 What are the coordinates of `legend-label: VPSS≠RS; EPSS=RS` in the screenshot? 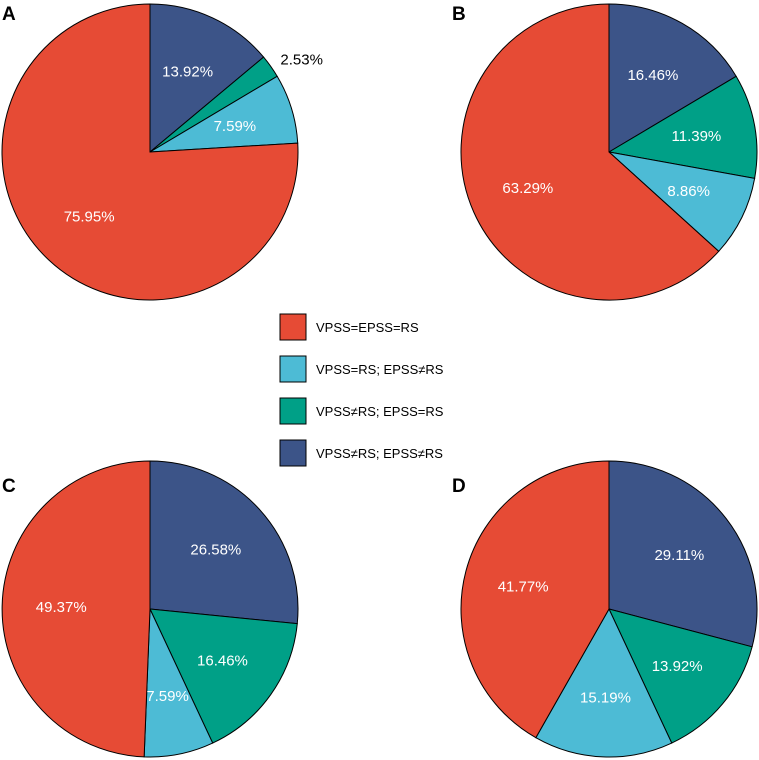 It's located at (380, 411).